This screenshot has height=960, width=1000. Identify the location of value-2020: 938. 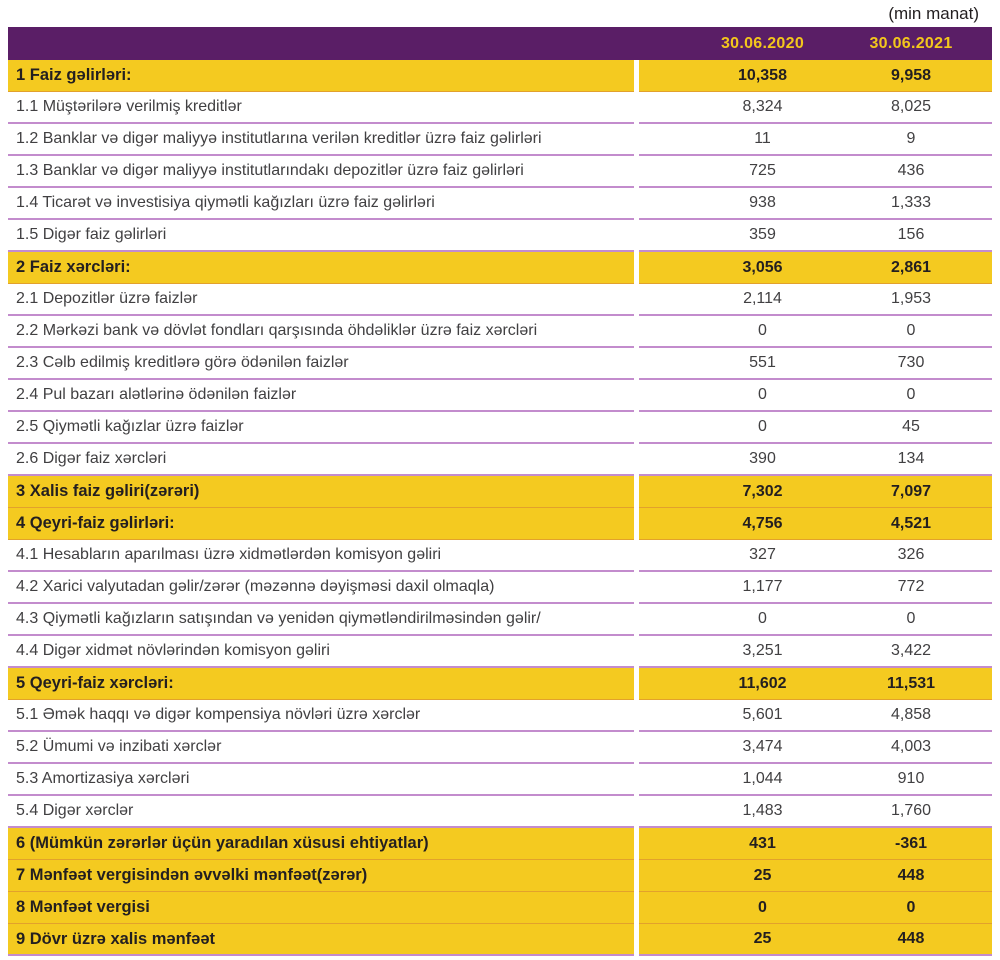
(740, 204).